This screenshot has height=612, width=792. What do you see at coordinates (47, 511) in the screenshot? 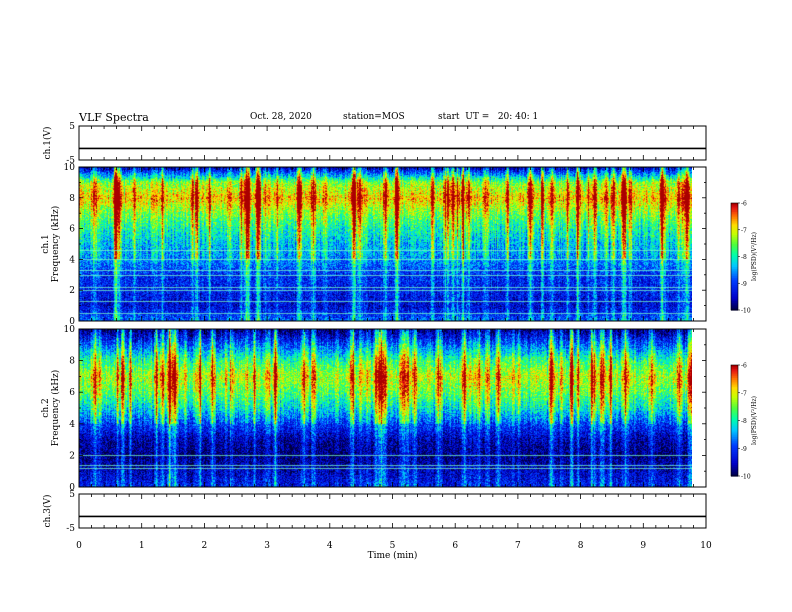
I see `y-axis-label: ch.3(V)` at bounding box center [47, 511].